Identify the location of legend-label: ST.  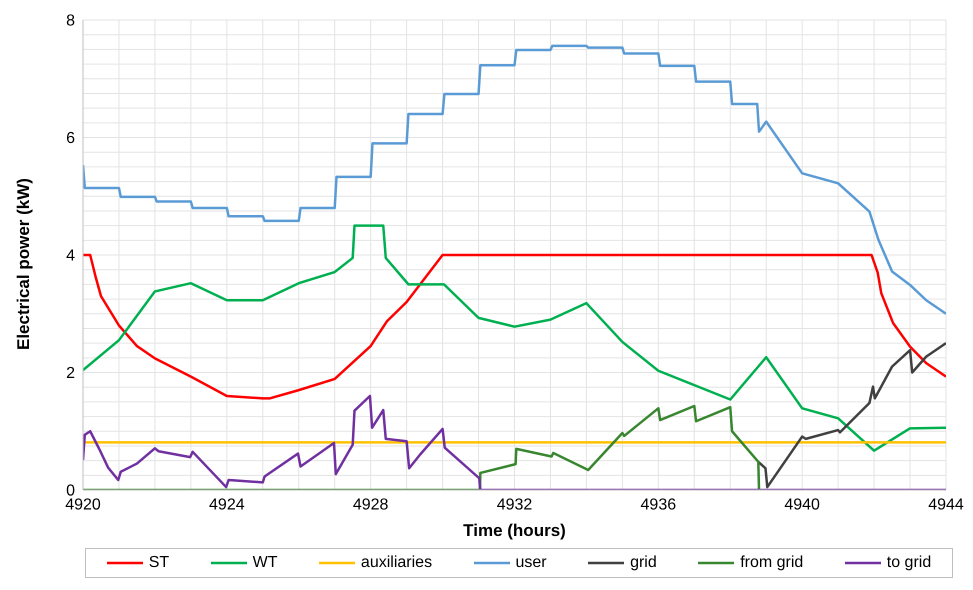
(159, 563).